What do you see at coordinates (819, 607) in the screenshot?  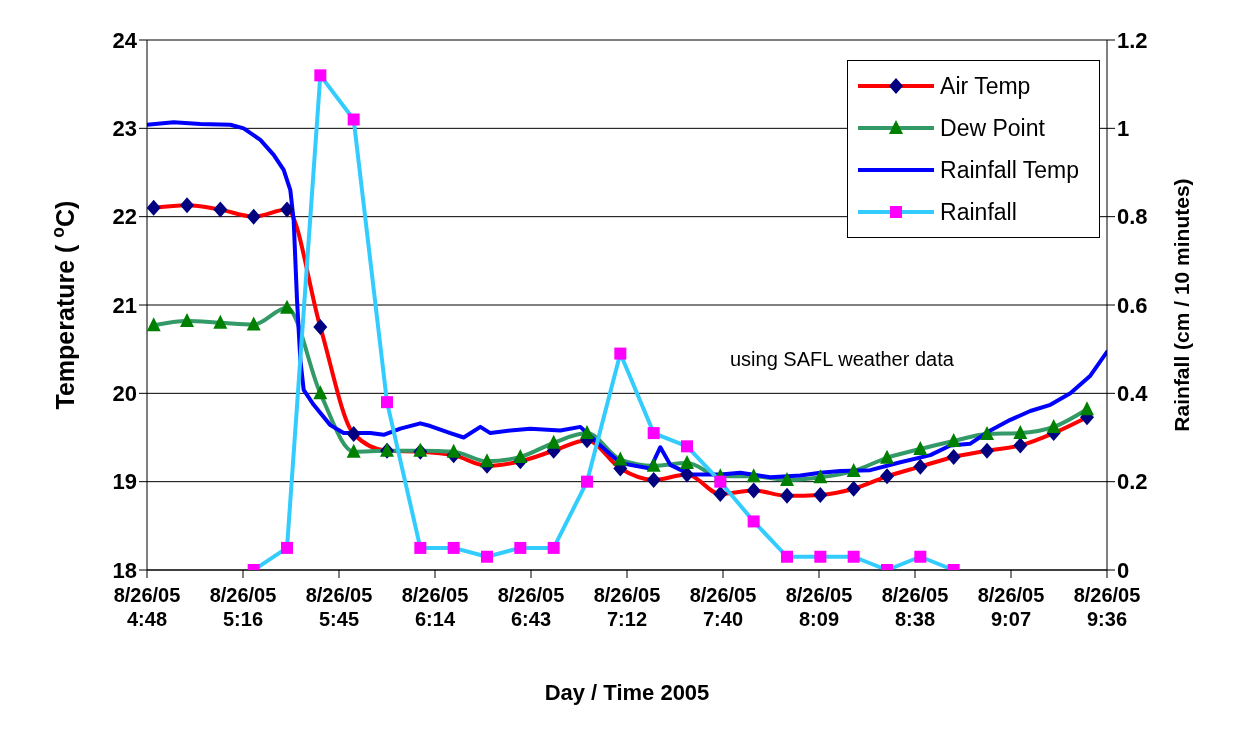 I see `x-tick-label: 8/26/05 8:09` at bounding box center [819, 607].